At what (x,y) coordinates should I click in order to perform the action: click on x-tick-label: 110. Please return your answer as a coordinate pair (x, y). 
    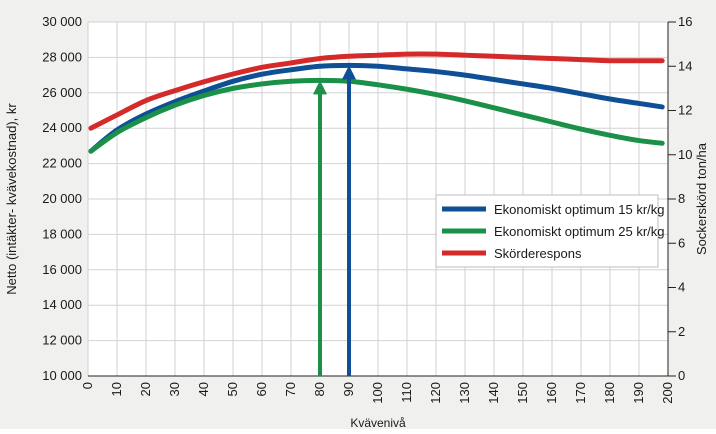
    Looking at the image, I should click on (406, 392).